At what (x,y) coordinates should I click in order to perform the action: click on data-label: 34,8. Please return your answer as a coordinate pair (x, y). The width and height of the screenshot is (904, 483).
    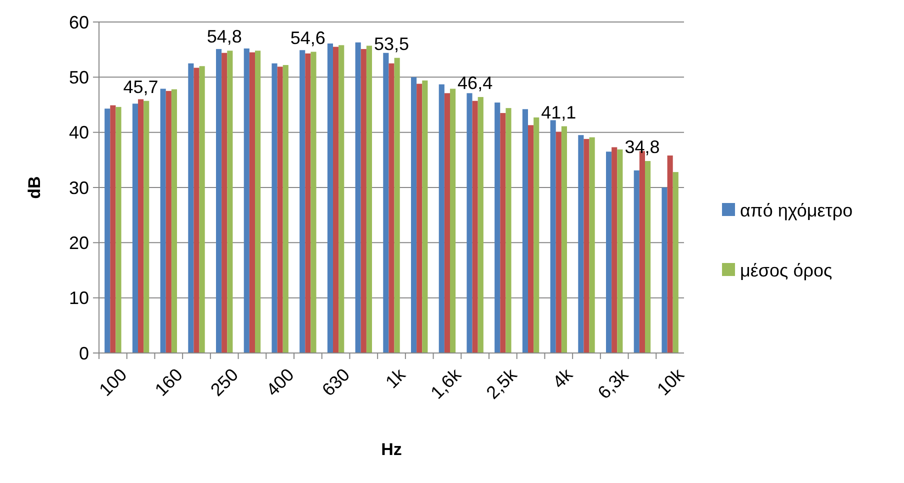
    Looking at the image, I should click on (642, 147).